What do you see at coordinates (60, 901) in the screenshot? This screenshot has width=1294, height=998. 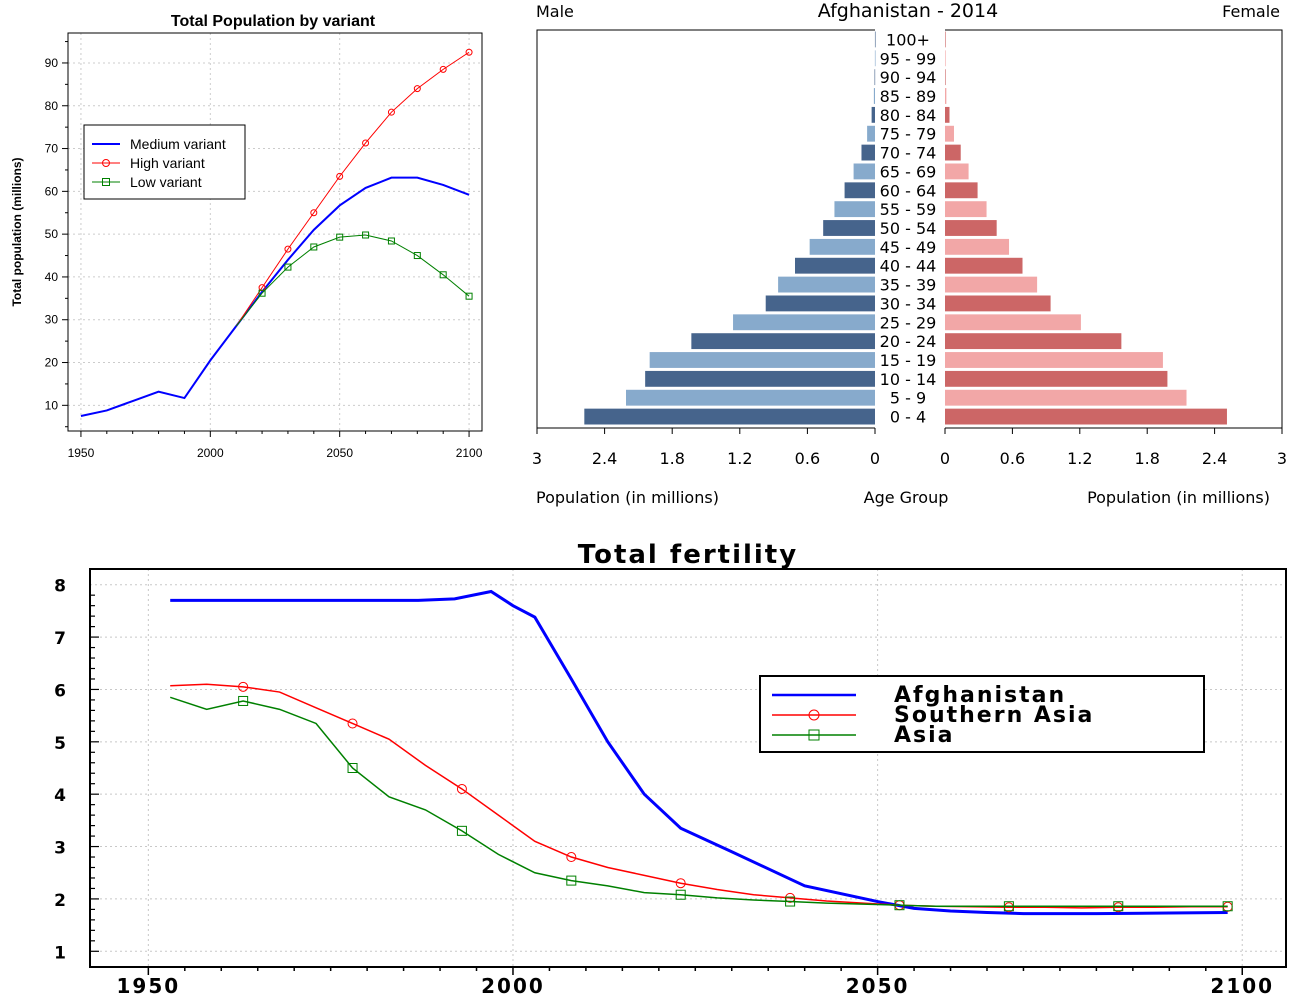 I see `y-tick-label: 2` at bounding box center [60, 901].